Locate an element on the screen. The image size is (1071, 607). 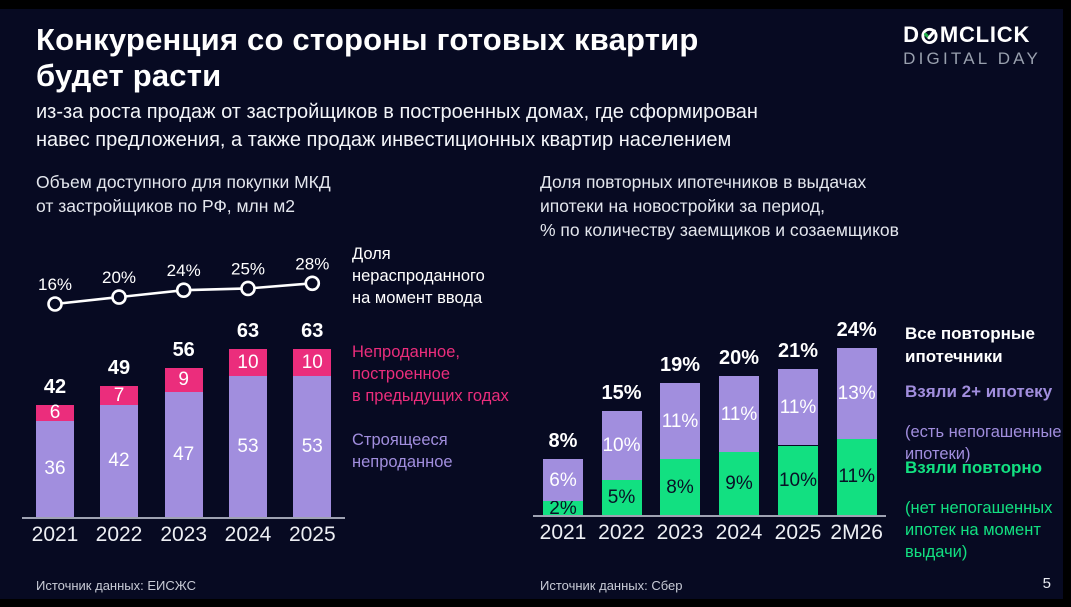
line-point-label: 24% is located at coordinates (184, 270).